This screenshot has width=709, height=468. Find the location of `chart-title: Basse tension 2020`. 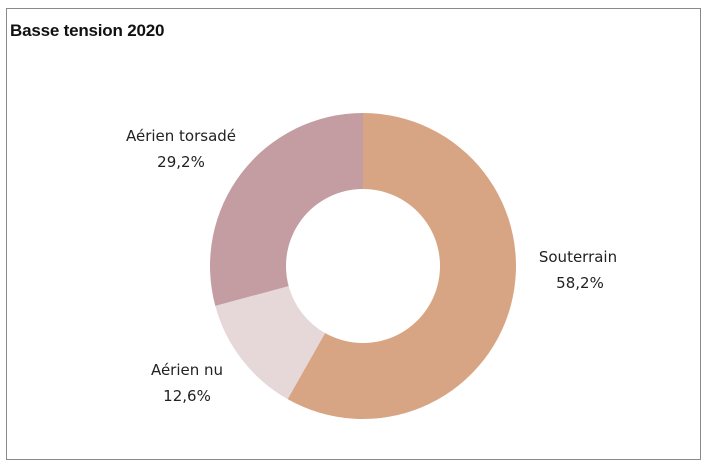

chart-title: Basse tension 2020 is located at coordinates (87, 30).